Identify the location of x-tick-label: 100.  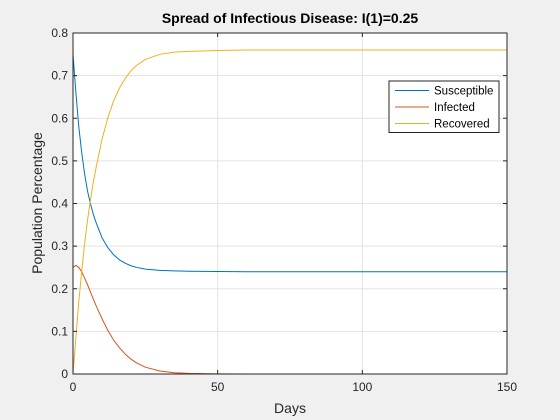
(362, 387).